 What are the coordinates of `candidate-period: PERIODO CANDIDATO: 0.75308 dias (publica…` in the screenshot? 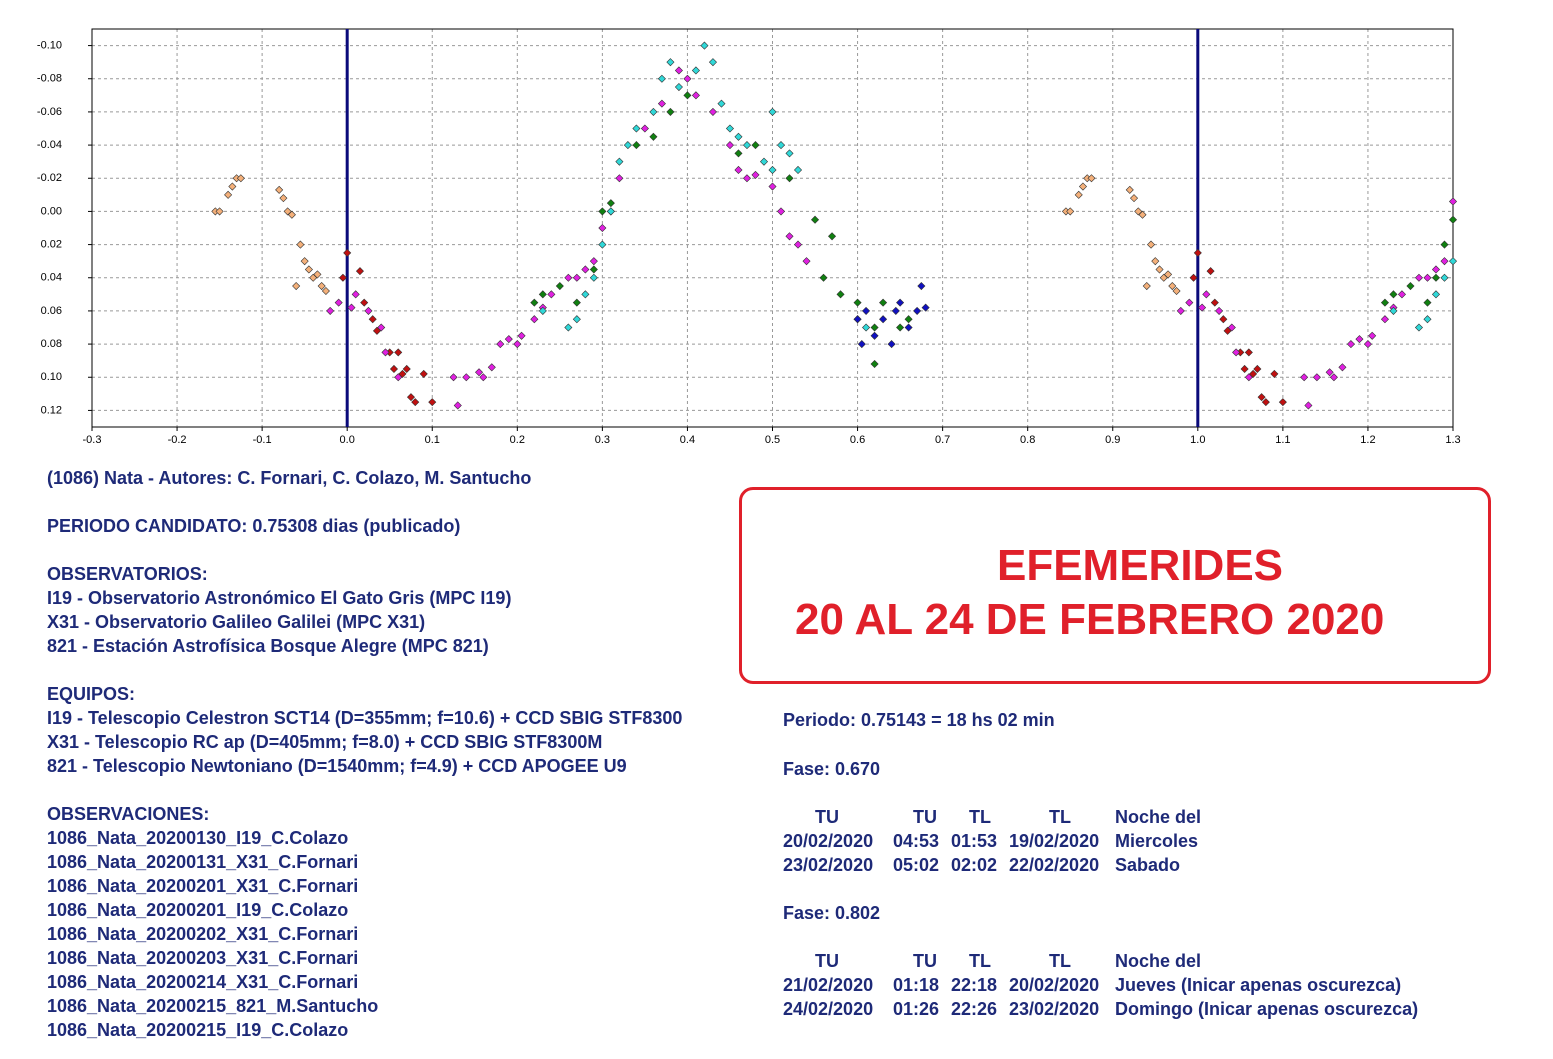 It's located at (254, 526).